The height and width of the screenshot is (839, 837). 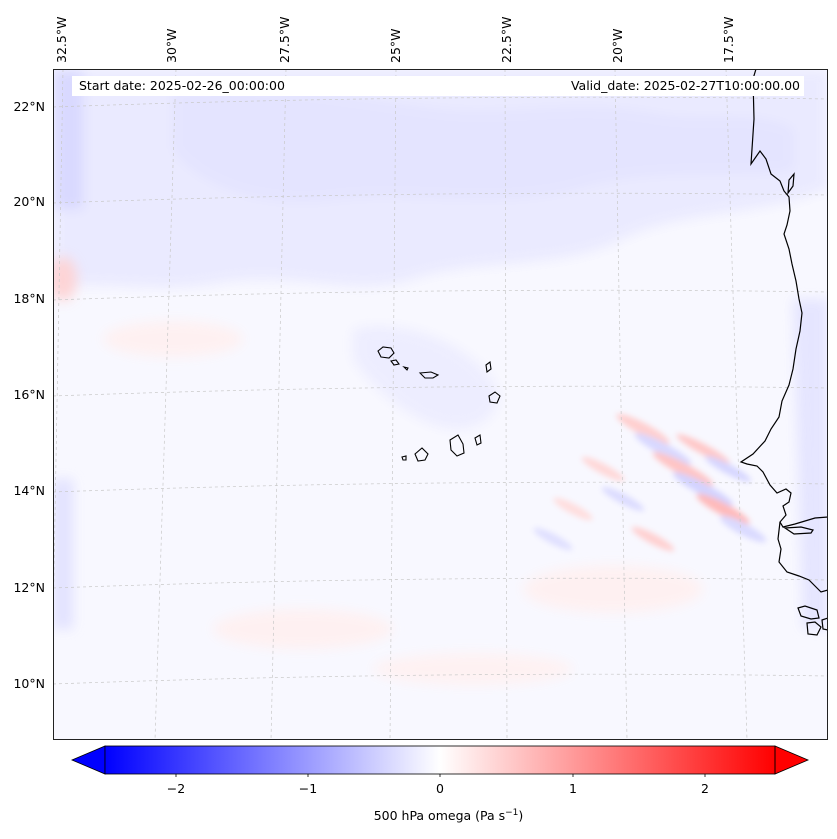 I want to click on cape-verde-islands, so click(x=439, y=404).